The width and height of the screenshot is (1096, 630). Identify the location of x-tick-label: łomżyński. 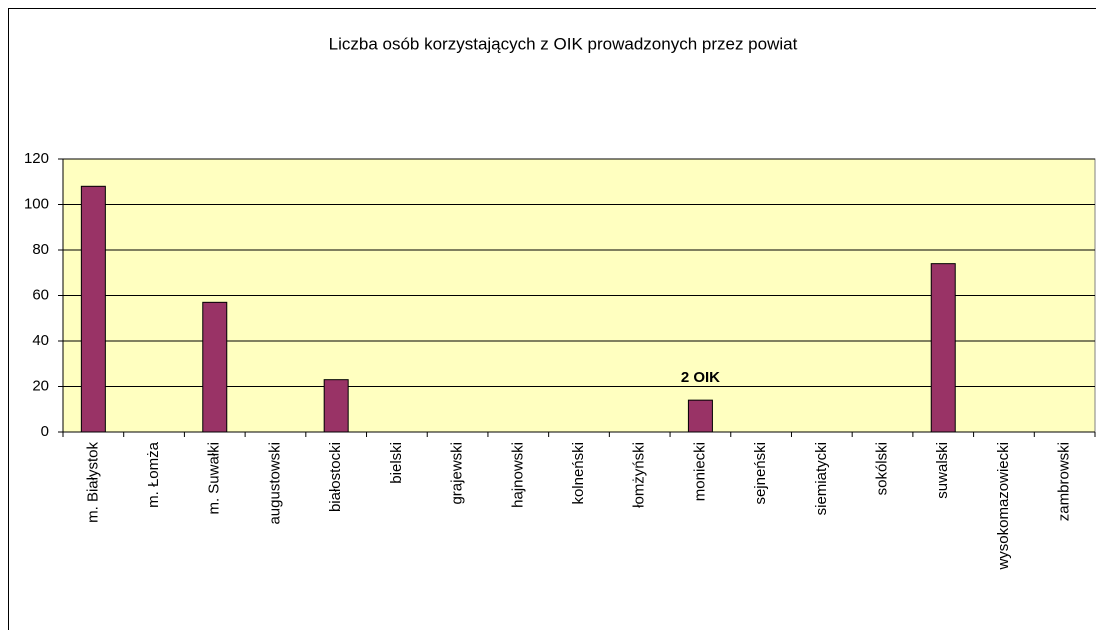
(639, 475).